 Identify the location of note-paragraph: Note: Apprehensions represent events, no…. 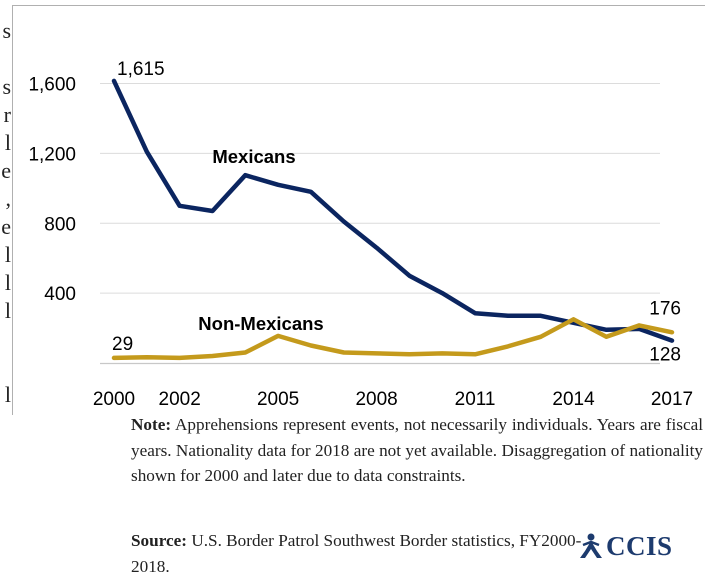
(417, 450).